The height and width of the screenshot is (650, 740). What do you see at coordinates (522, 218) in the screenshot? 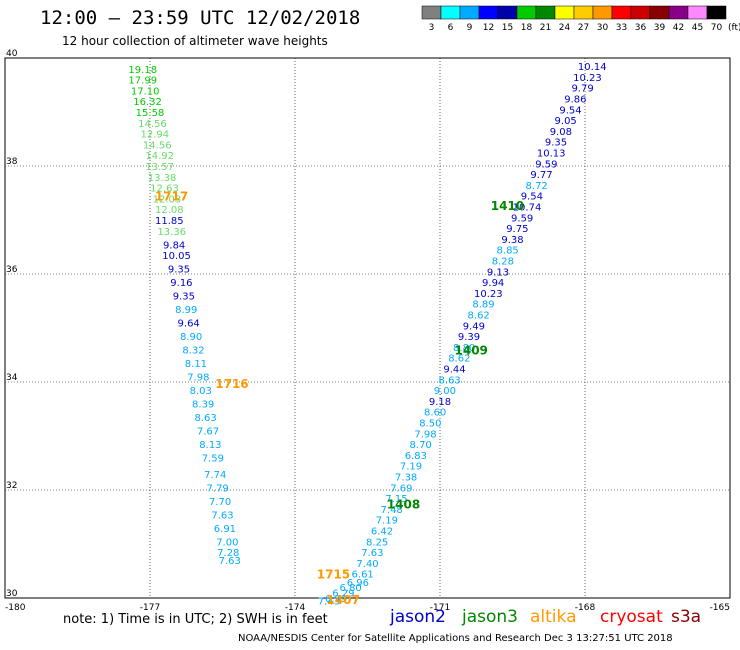
I see `wave-height-value: 9.59` at bounding box center [522, 218].